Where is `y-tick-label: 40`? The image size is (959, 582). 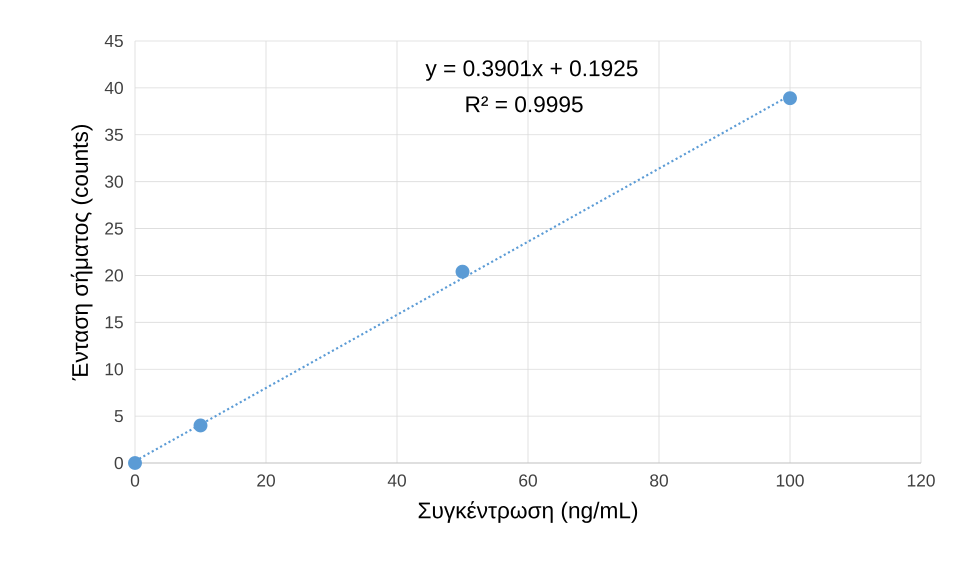 y-tick-label: 40 is located at coordinates (113, 88).